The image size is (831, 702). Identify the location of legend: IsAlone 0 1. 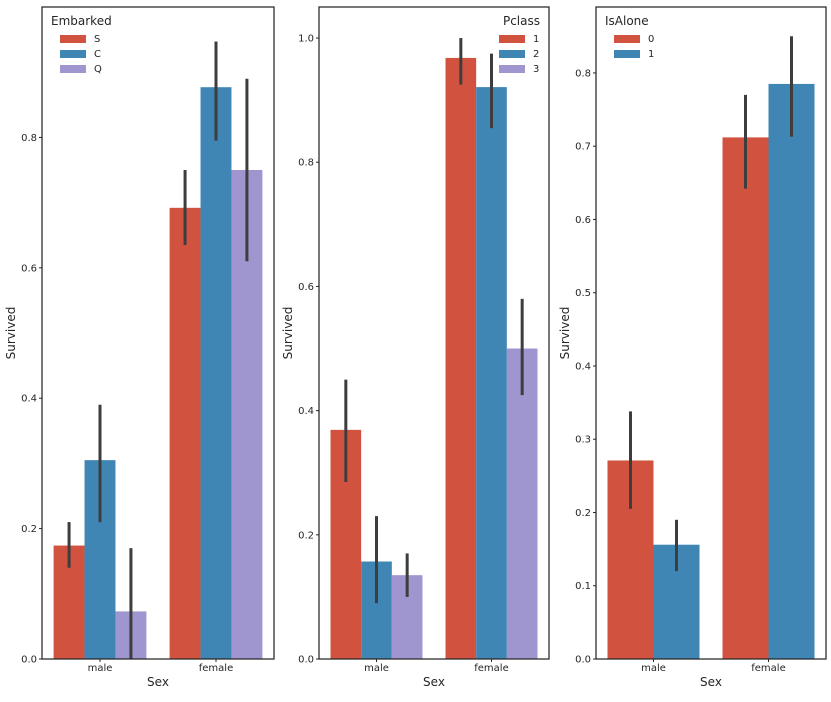
(629, 37).